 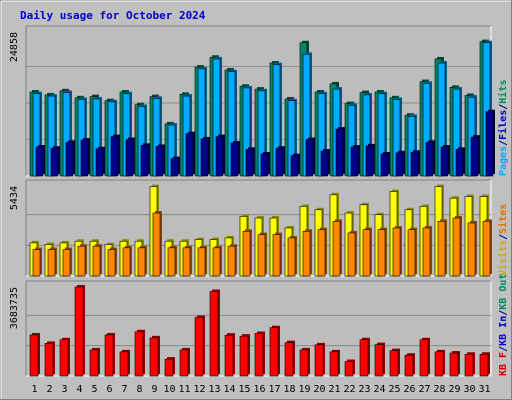 I want to click on legend-kb-in: KB In, so click(x=503, y=331).